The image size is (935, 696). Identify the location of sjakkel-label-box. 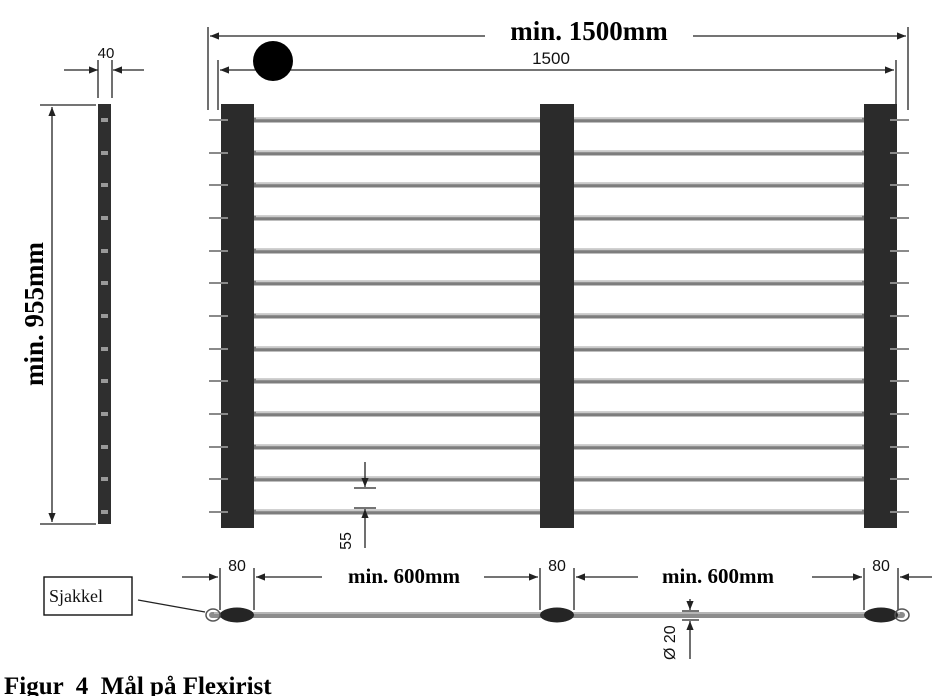
(88, 596).